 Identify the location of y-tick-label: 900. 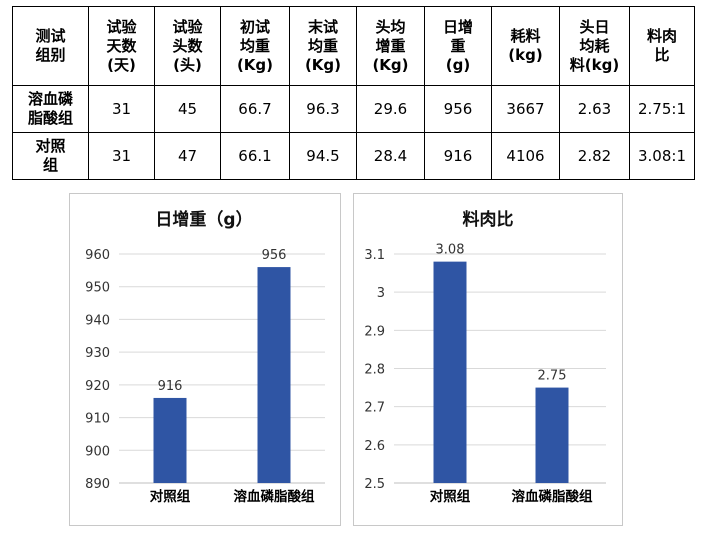
(97, 451).